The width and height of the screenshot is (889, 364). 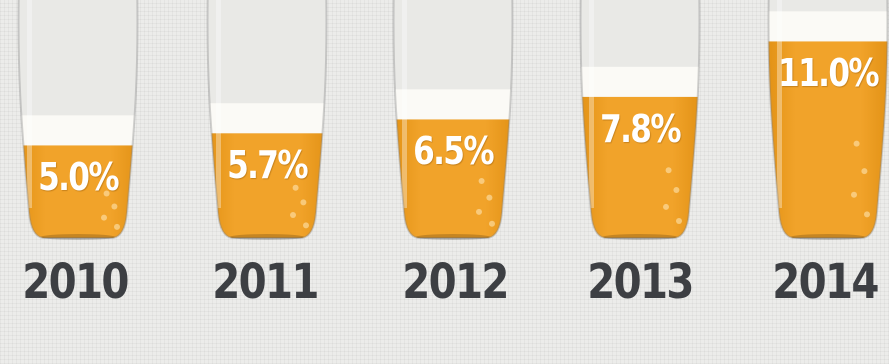 What do you see at coordinates (640, 167) in the screenshot?
I see `beer-fill-bar-2013` at bounding box center [640, 167].